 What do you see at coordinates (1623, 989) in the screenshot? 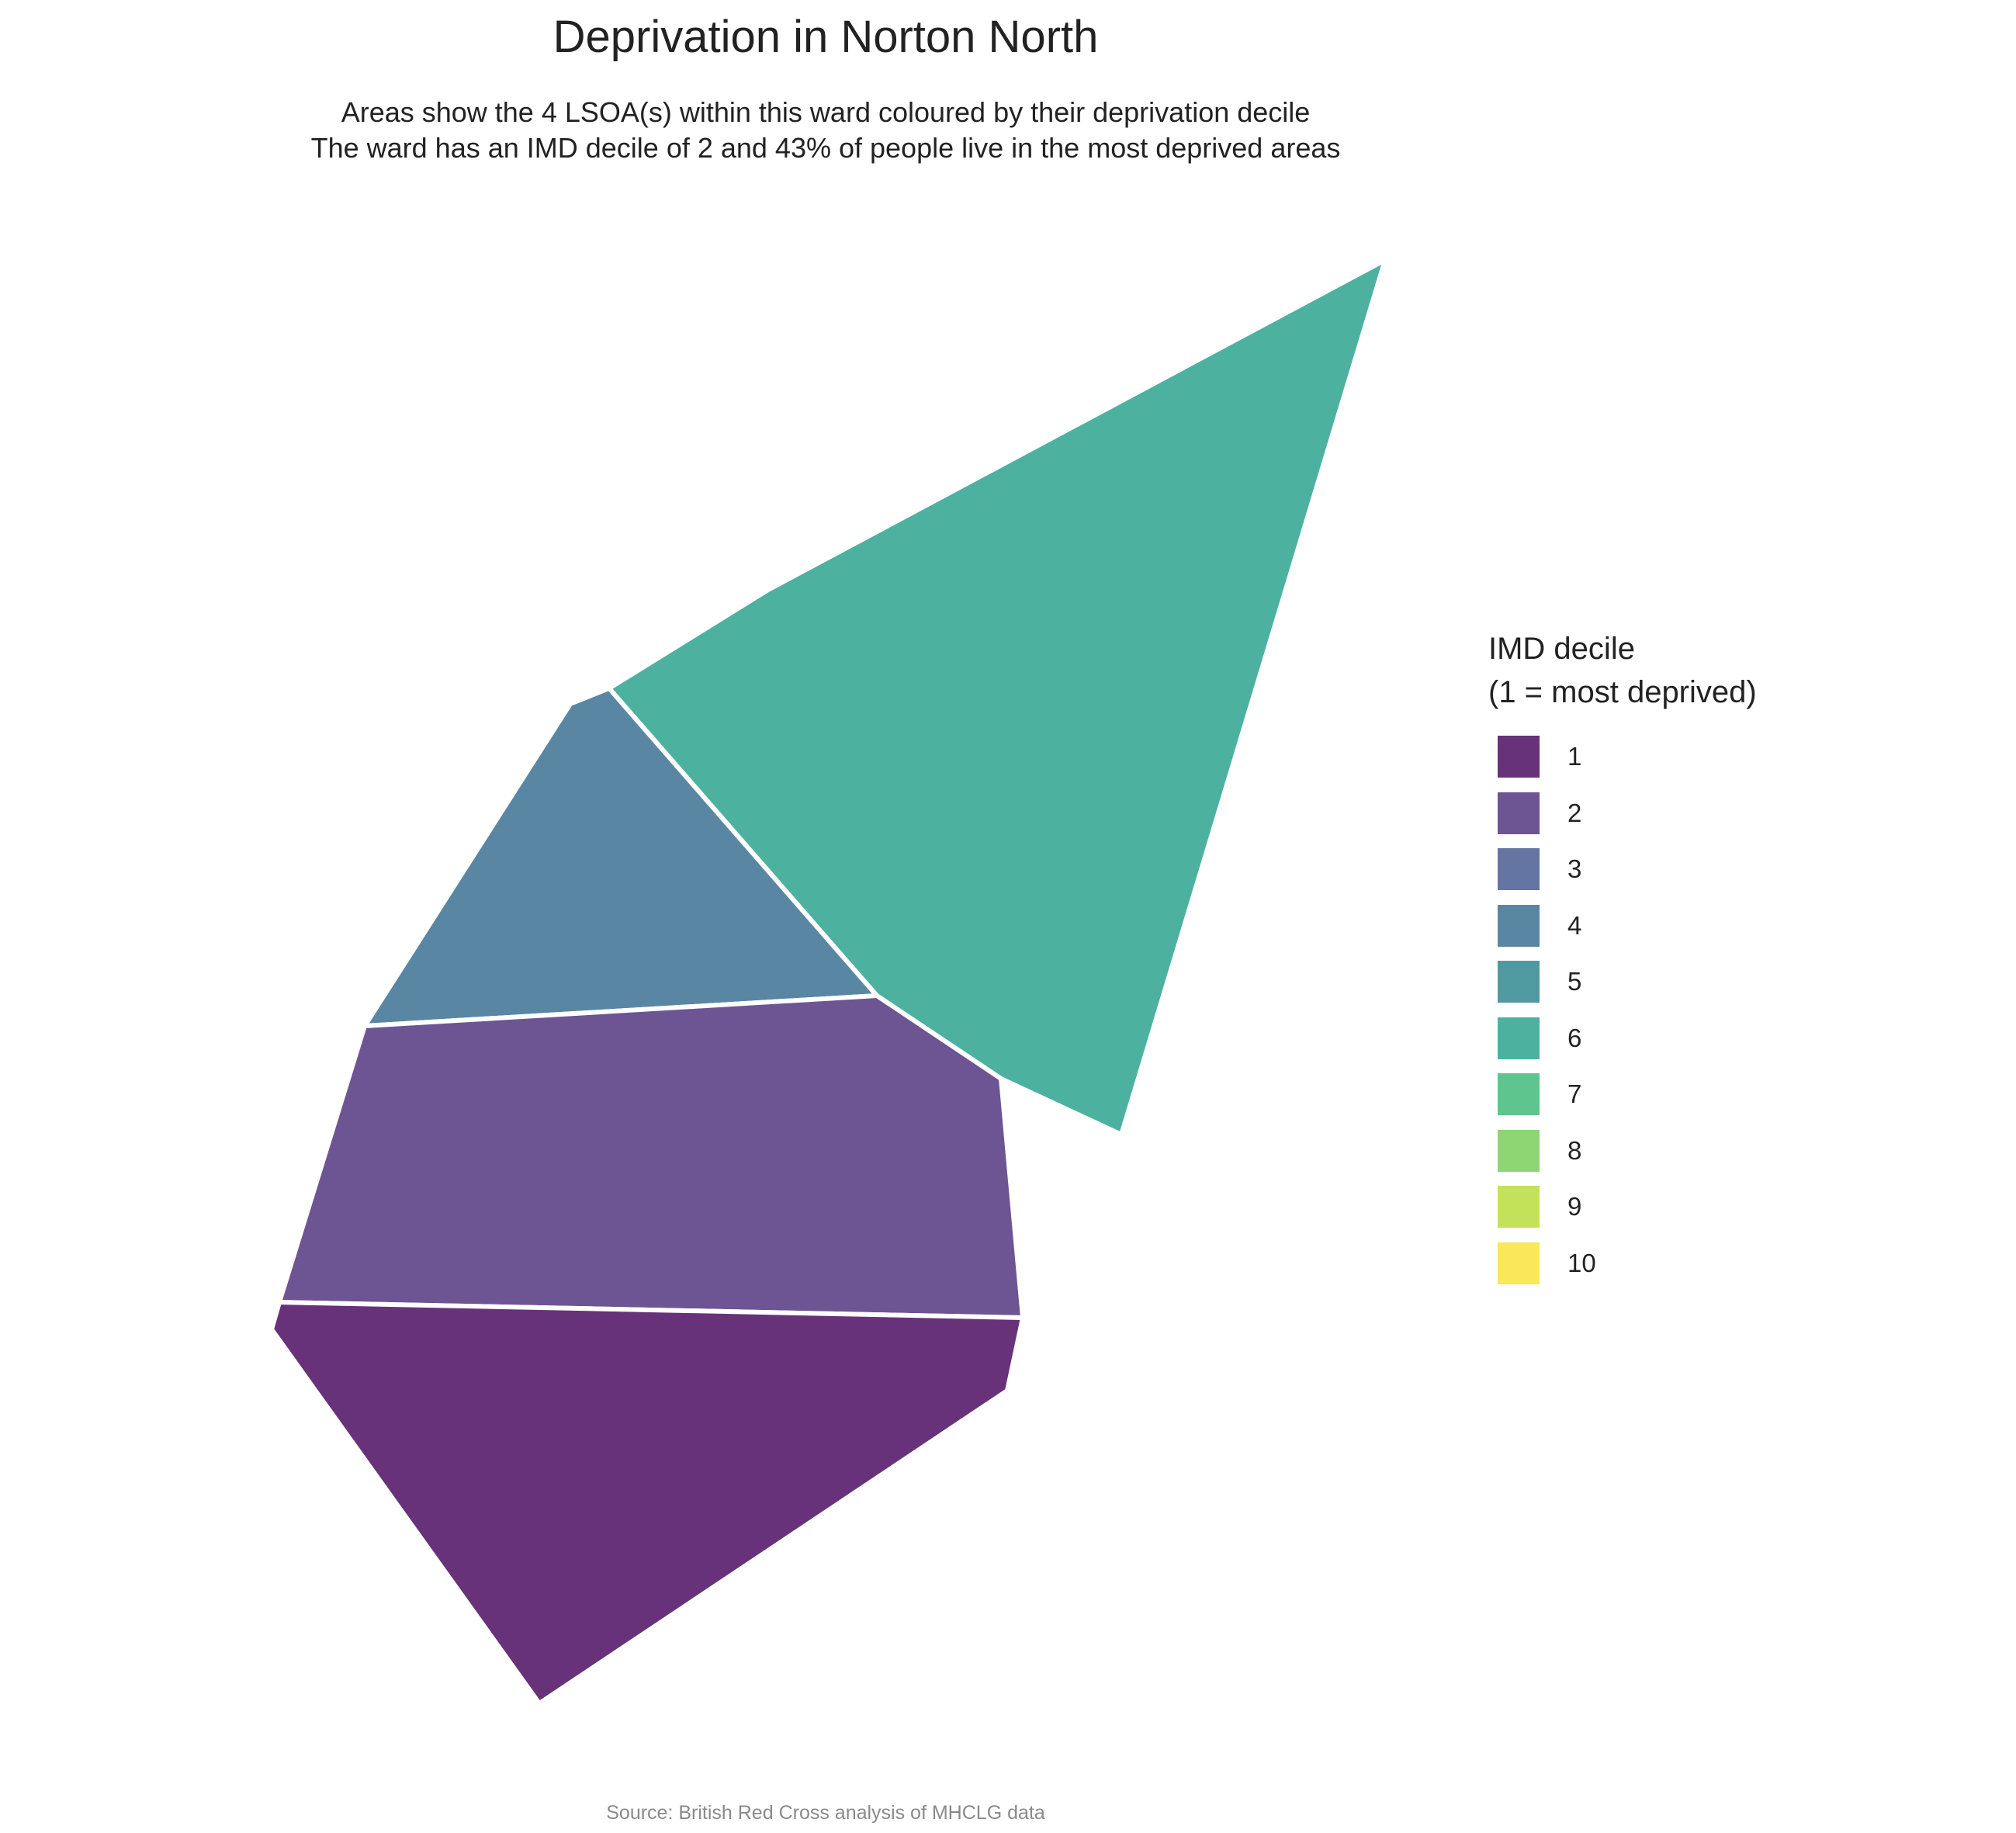
I see `legend-item: 5` at bounding box center [1623, 989].